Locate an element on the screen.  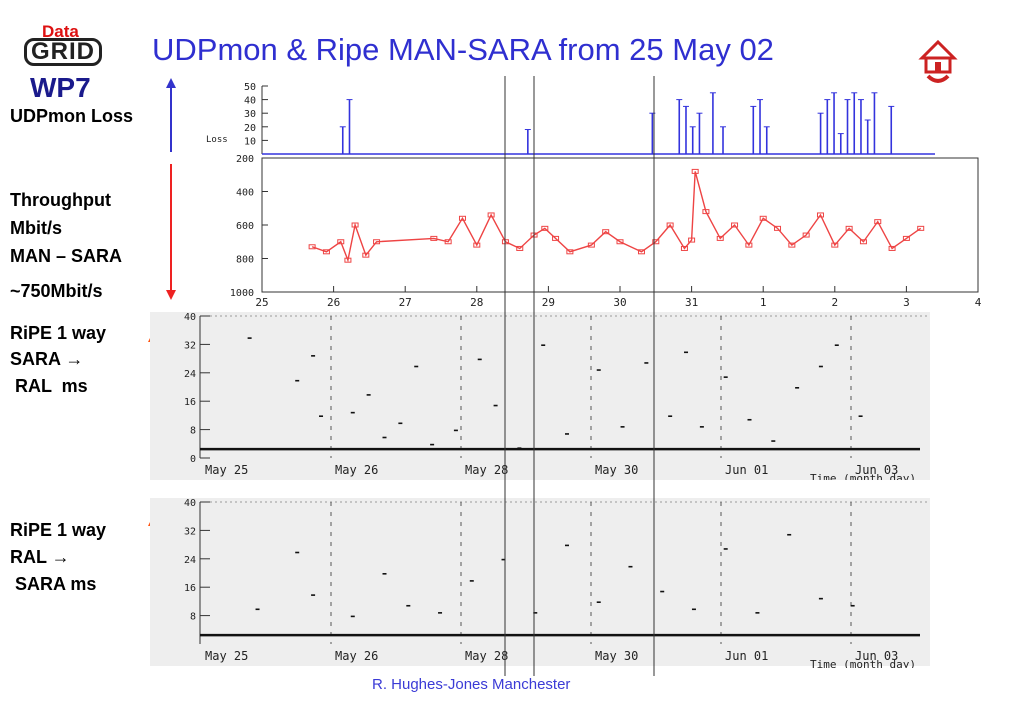
throughput-x-tick-label: 27 is located at coordinates (405, 302).